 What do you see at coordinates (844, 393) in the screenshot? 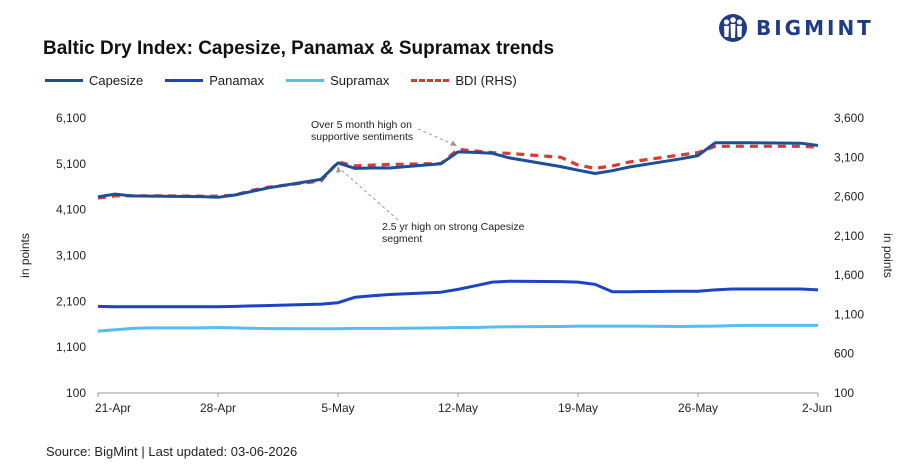
I see `y2-tick-label: 100` at bounding box center [844, 393].